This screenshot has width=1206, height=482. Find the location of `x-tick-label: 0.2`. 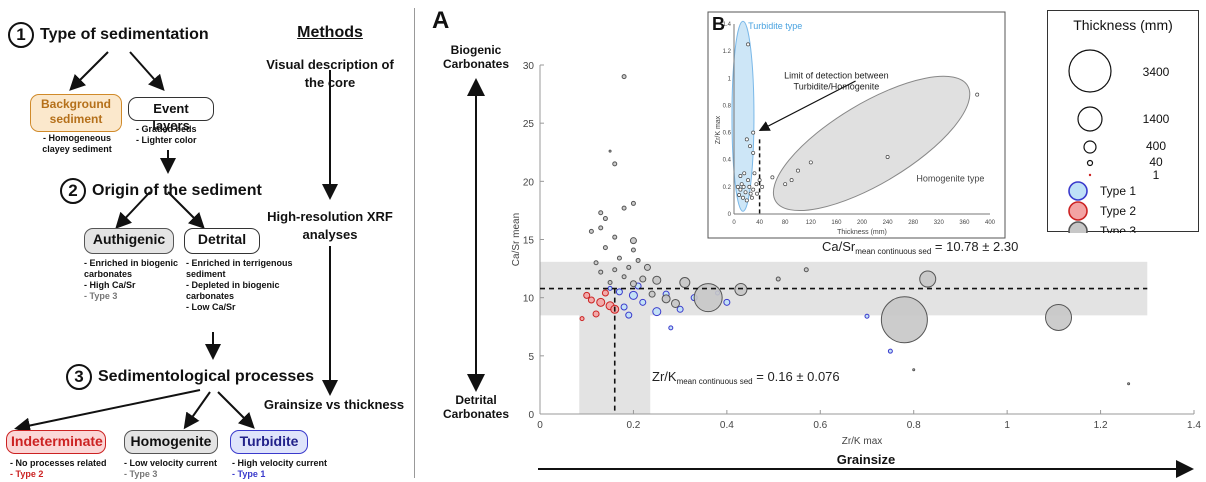

x-tick-label: 0.2 is located at coordinates (633, 425).